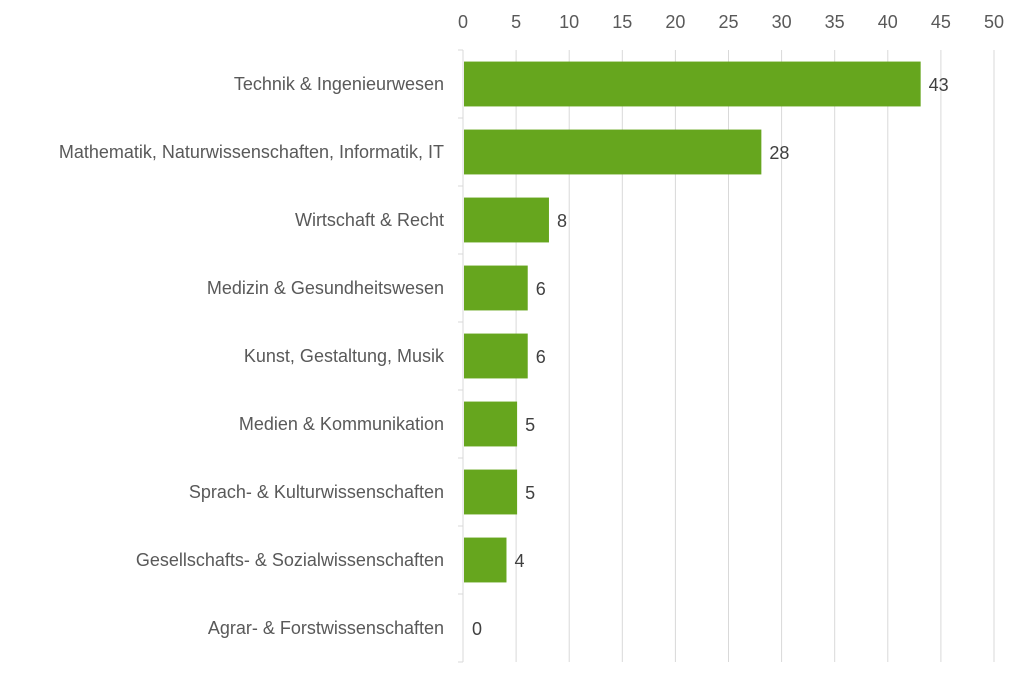 The width and height of the screenshot is (1024, 682). What do you see at coordinates (339, 84) in the screenshot?
I see `category-label: Technik & Ingenieurwesen` at bounding box center [339, 84].